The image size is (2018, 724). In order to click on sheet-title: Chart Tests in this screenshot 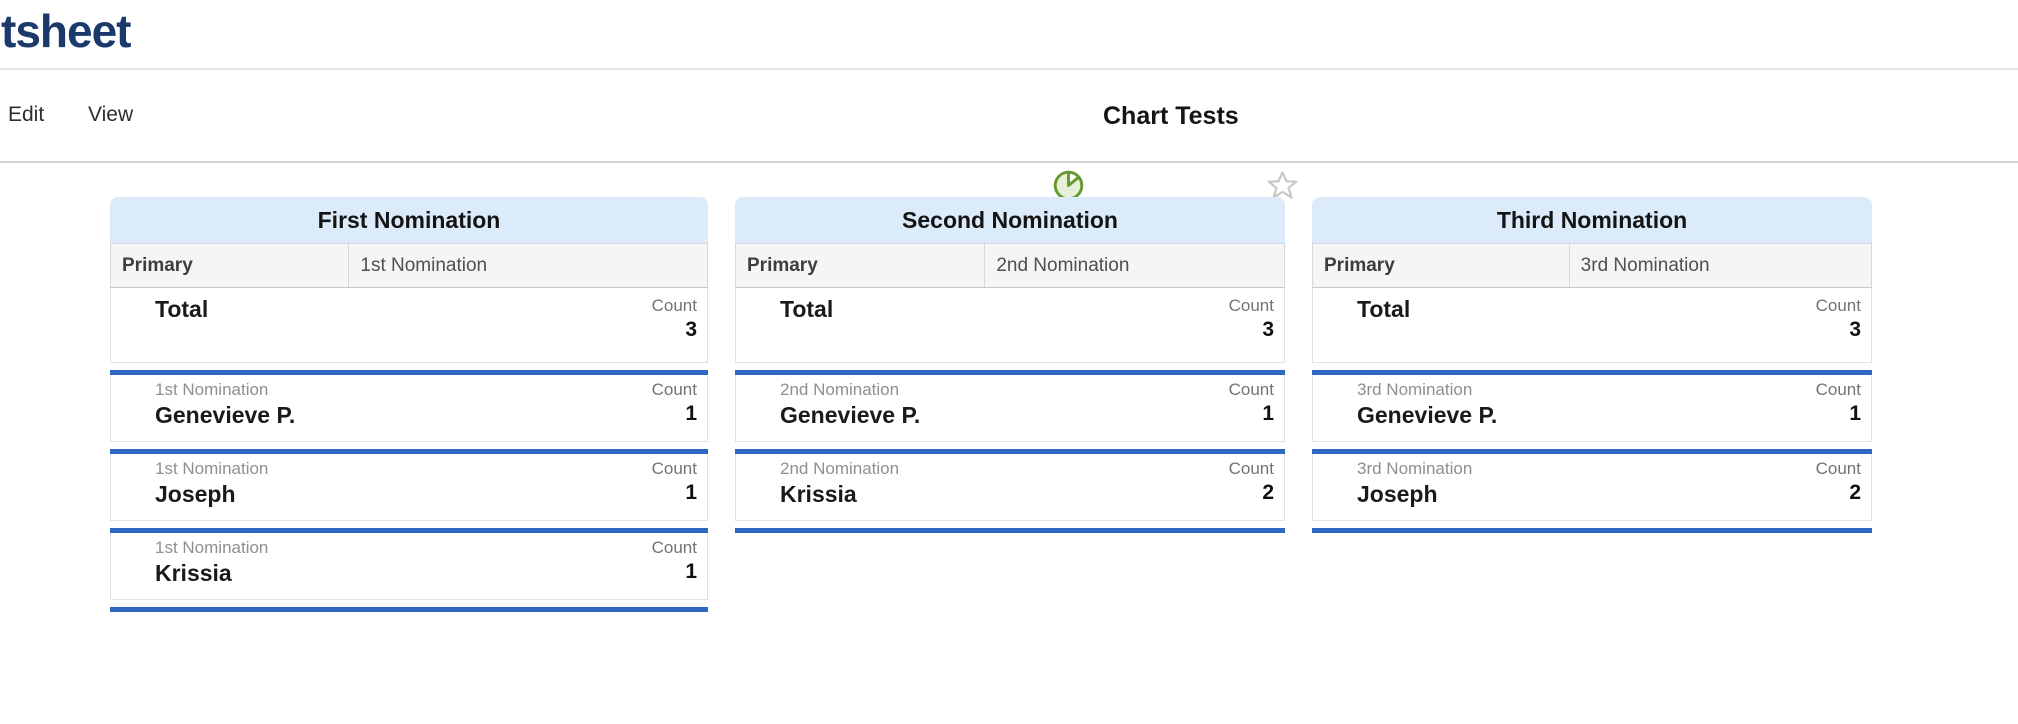, I will do `click(1171, 116)`.